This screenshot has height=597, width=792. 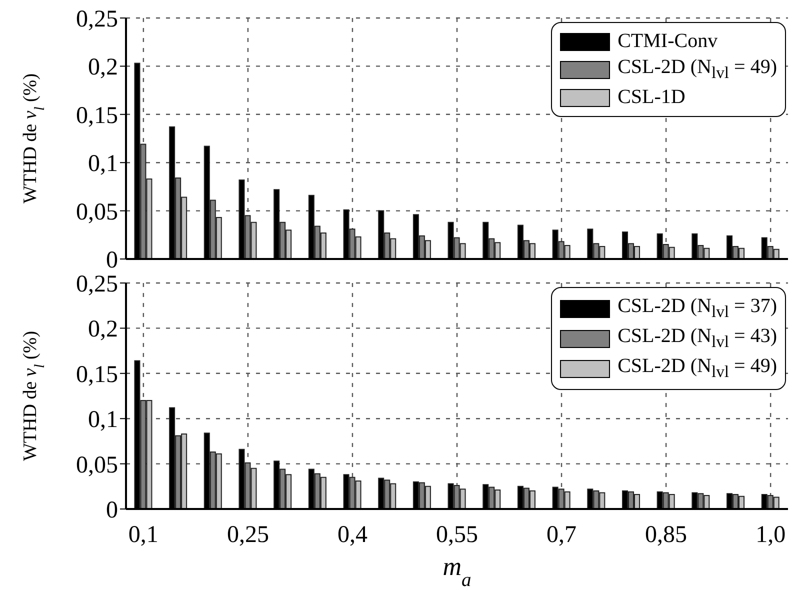 I want to click on legend-label: CTMI-Conv, so click(x=668, y=41).